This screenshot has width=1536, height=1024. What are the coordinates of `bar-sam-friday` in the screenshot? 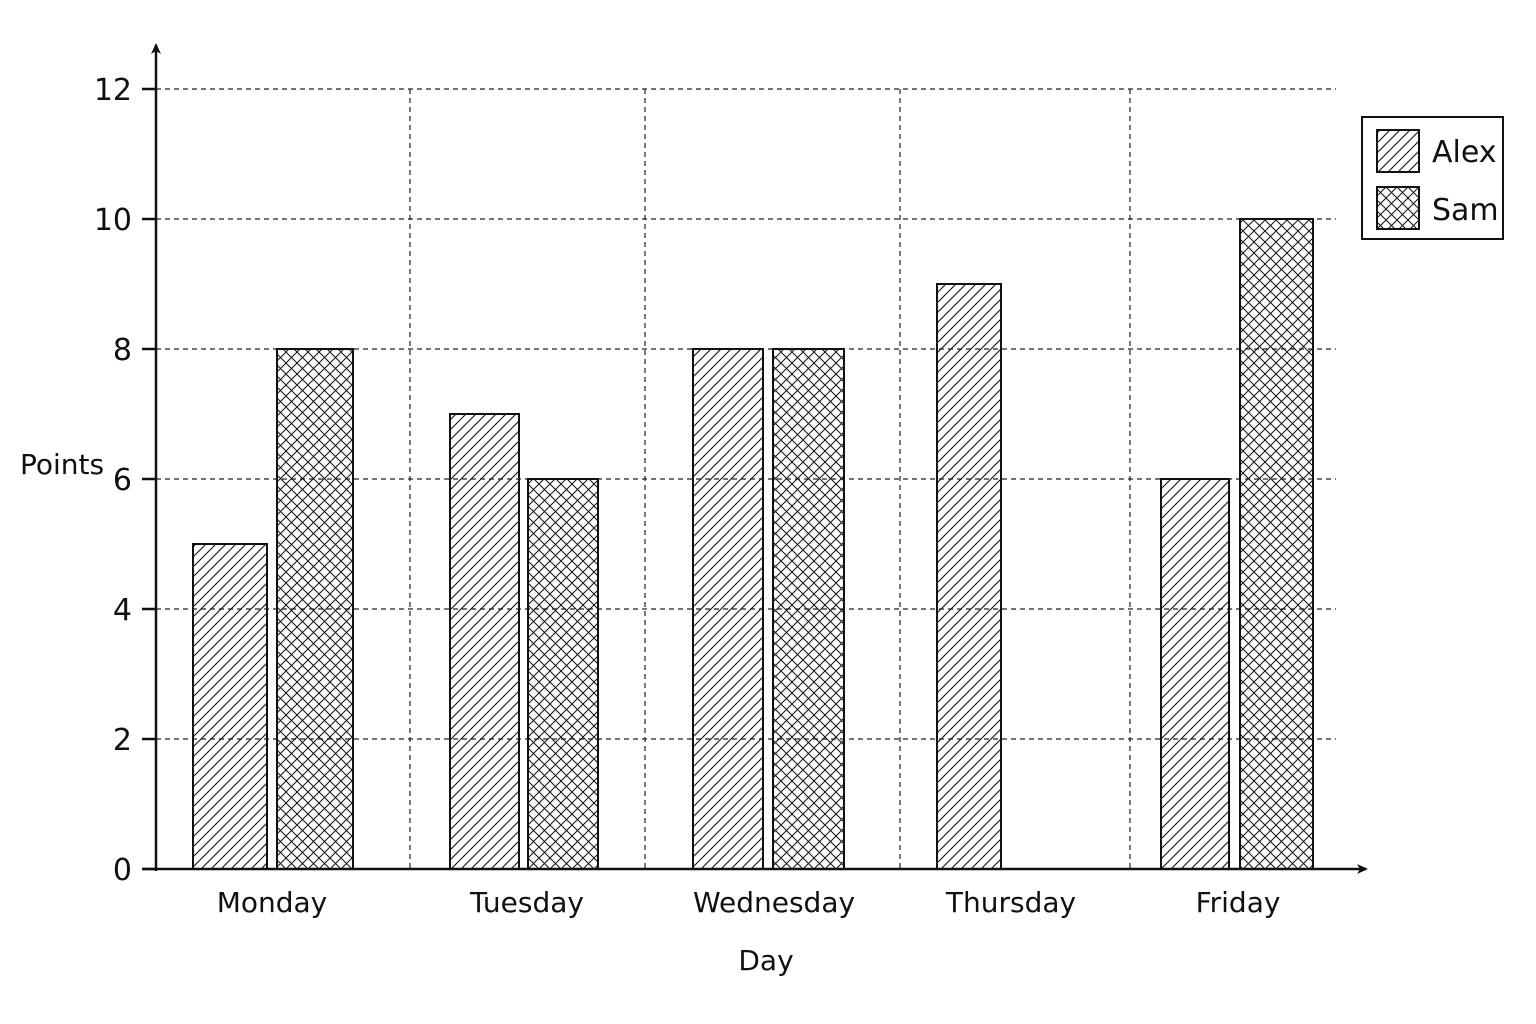 It's located at (1276, 544).